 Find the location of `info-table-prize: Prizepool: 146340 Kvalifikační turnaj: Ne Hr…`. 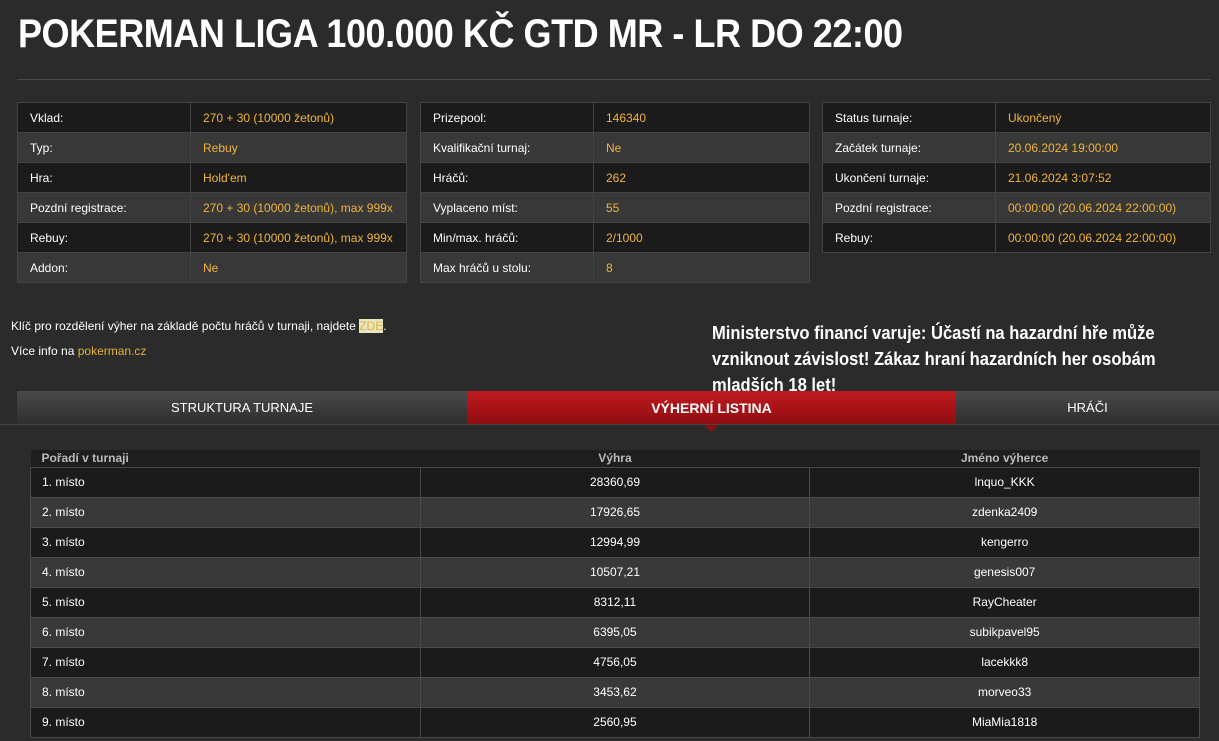

info-table-prize: Prizepool: 146340 Kvalifikační turnaj: Ne Hr… is located at coordinates (615, 192).